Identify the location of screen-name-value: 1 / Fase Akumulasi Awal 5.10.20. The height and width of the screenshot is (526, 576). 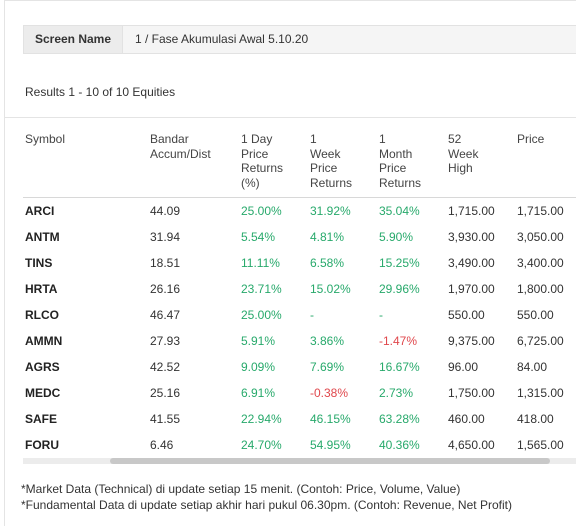
(222, 39).